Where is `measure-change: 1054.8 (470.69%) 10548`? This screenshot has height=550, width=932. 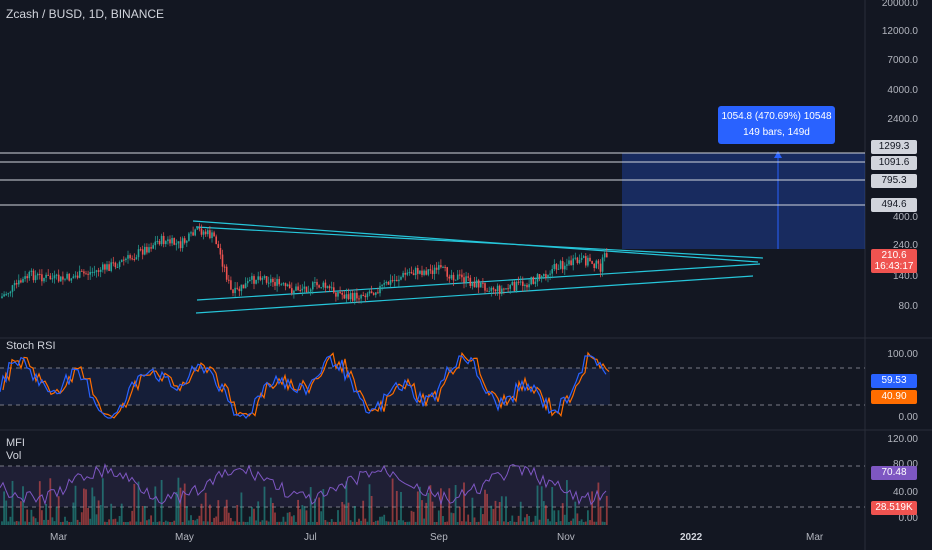 measure-change: 1054.8 (470.69%) 10548 is located at coordinates (776, 116).